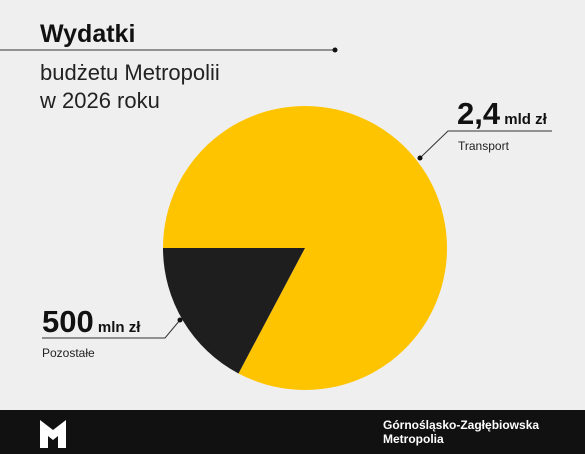 Image resolution: width=585 pixels, height=454 pixels. I want to click on category-label: Transport, so click(484, 146).